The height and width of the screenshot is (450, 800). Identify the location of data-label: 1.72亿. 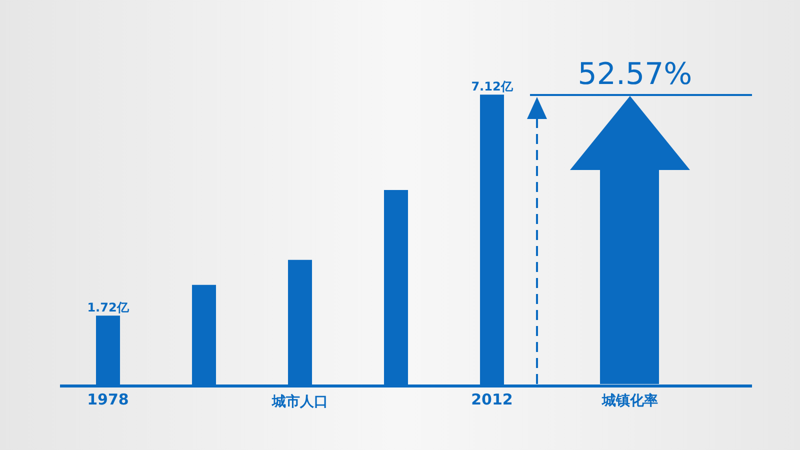
(108, 307).